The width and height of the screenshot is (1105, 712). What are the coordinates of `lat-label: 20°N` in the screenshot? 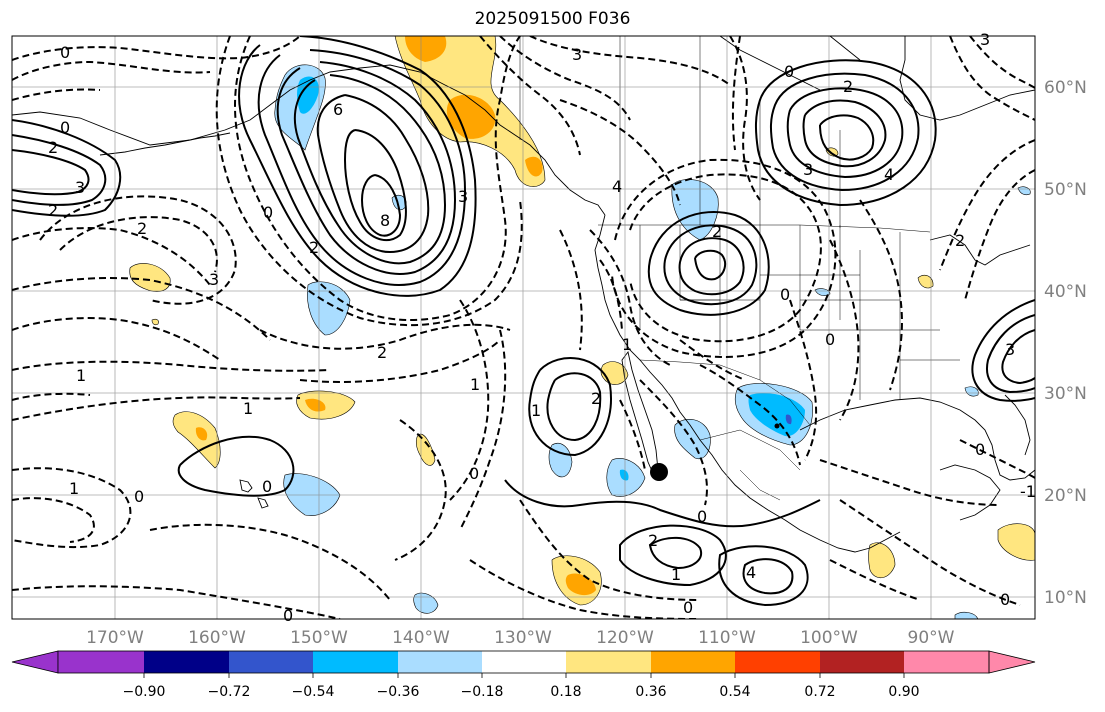 It's located at (1065, 496).